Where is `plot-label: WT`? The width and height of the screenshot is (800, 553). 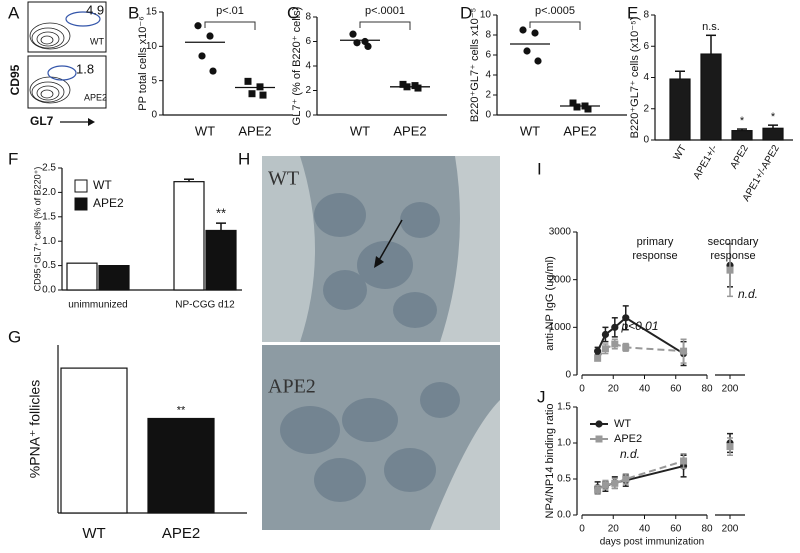
plot-label: WT is located at coordinates (97, 41).